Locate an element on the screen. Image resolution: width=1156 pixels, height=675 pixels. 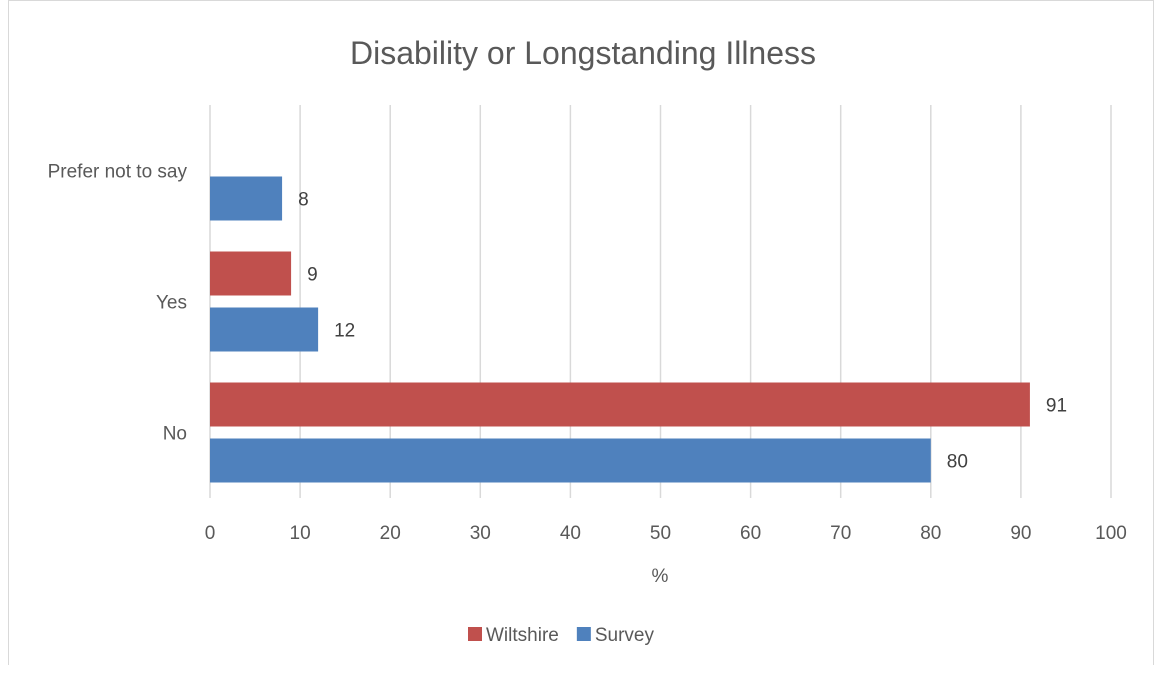
x-tick-label: 40 is located at coordinates (570, 533).